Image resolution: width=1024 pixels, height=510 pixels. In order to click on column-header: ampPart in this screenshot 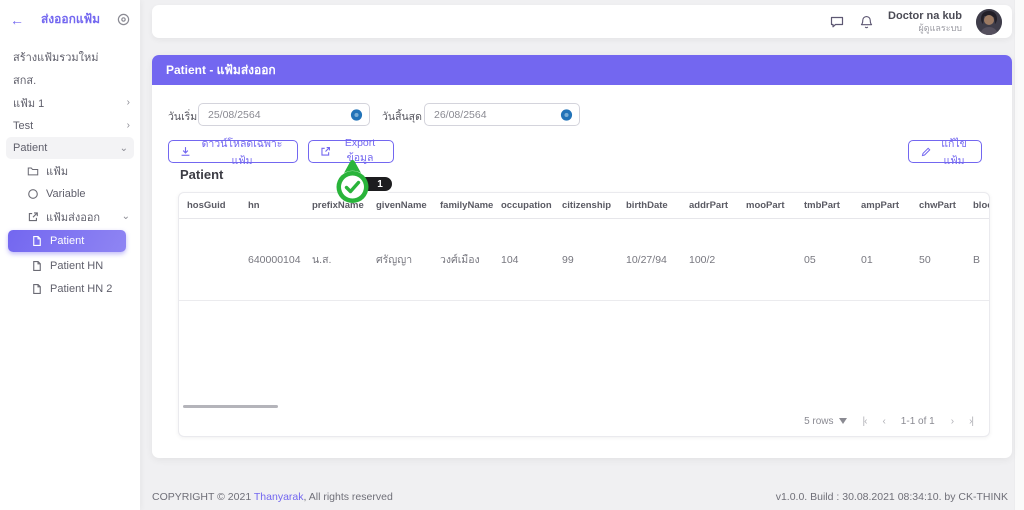, I will do `click(880, 205)`.